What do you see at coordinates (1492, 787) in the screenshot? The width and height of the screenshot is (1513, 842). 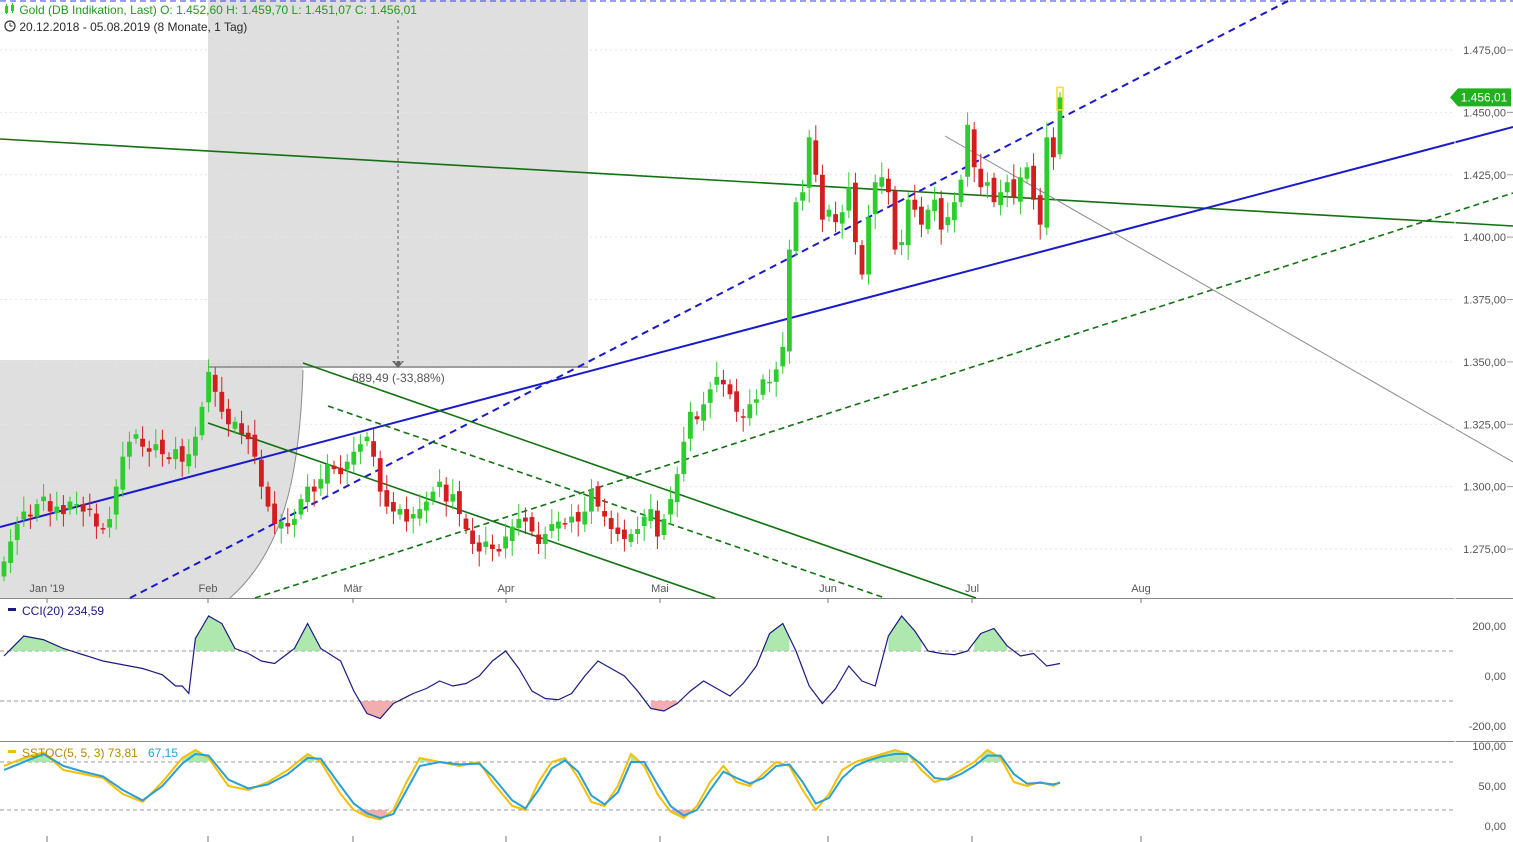 I see `stoch-tick-label: 50,00` at bounding box center [1492, 787].